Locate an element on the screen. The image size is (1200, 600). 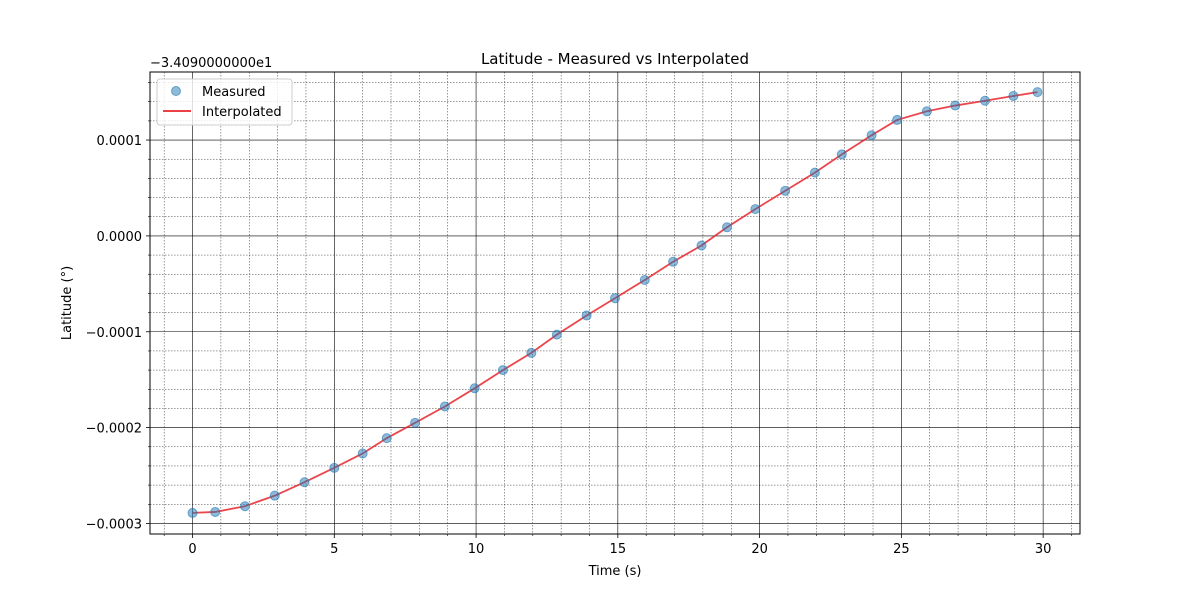
y-offset-text: −3.4090000000e1 is located at coordinates (211, 63).